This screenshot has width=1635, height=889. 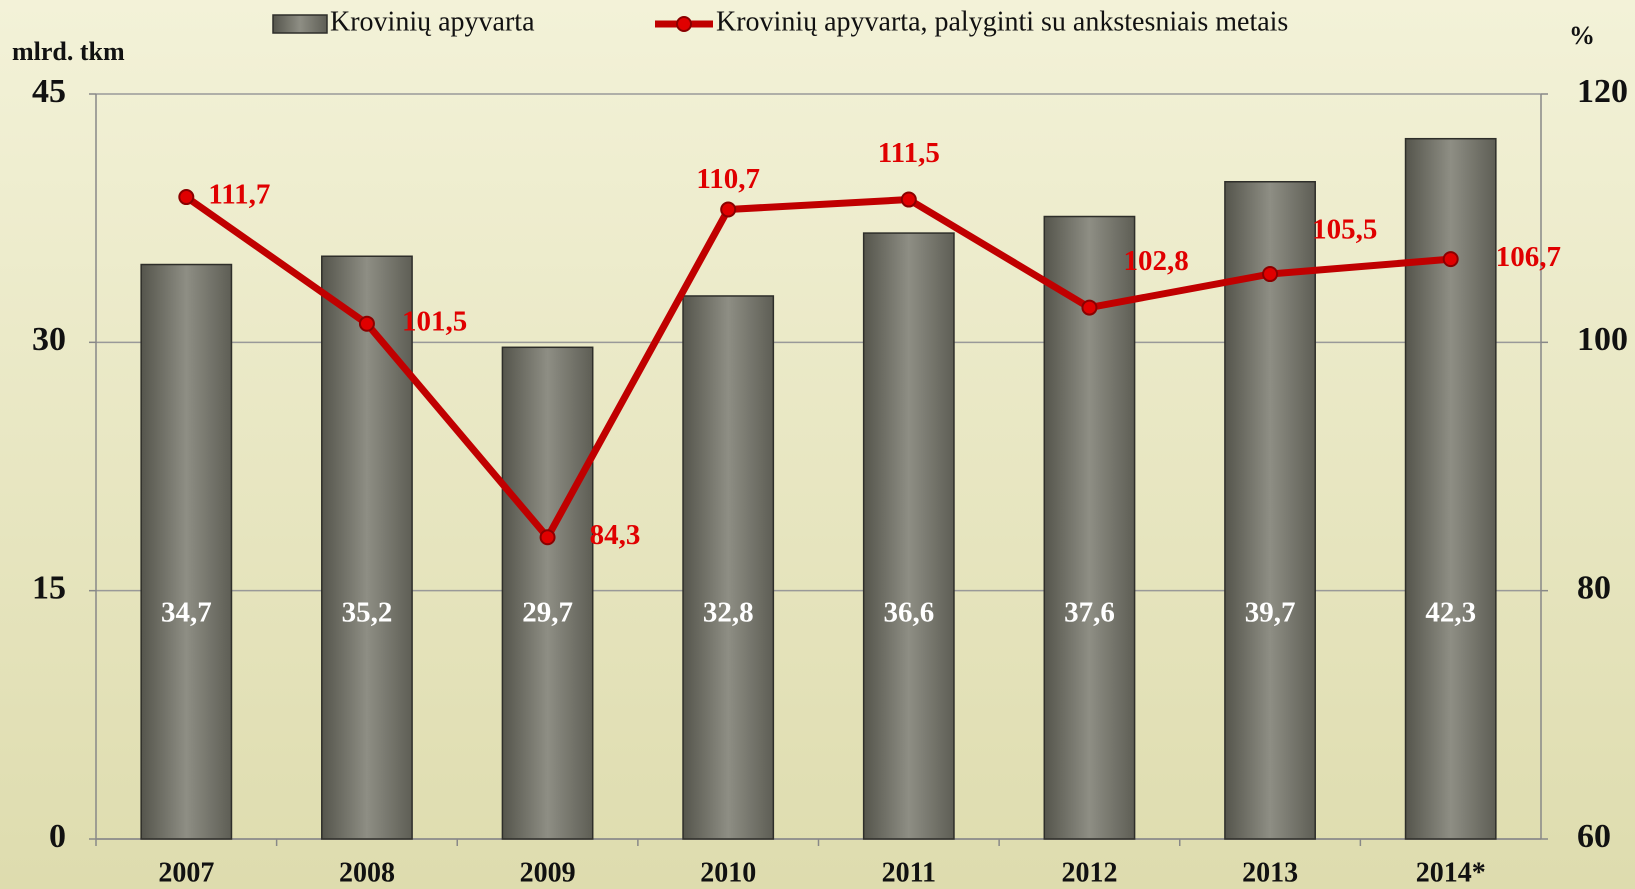 What do you see at coordinates (68, 51) in the screenshot?
I see `y-axis-title: mlrd. tkm` at bounding box center [68, 51].